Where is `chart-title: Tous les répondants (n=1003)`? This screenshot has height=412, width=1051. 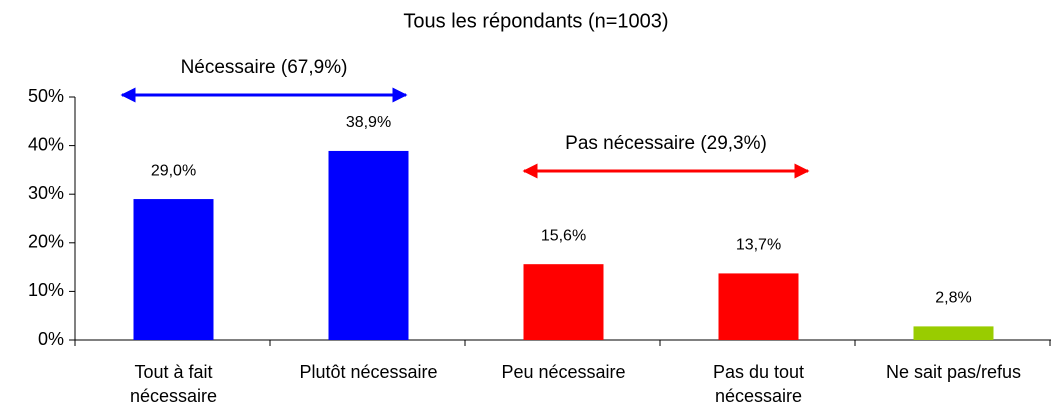
chart-title: Tous les répondants (n=1003) is located at coordinates (535, 21).